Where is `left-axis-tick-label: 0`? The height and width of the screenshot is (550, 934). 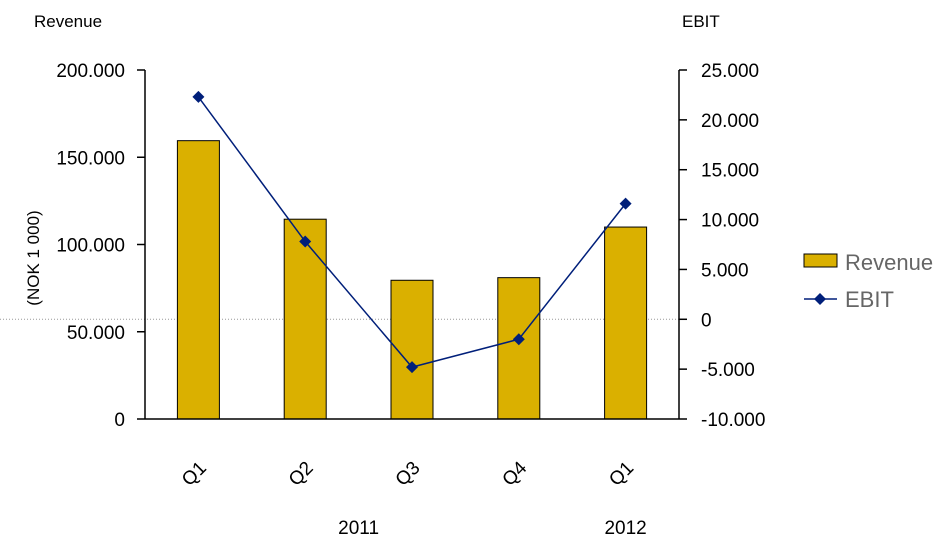 left-axis-tick-label: 0 is located at coordinates (119, 420).